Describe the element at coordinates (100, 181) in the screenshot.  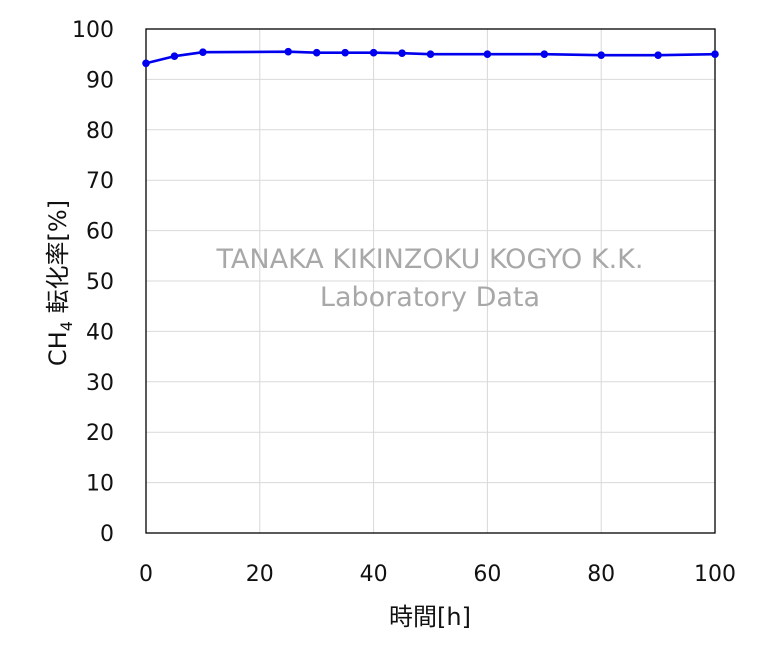
I see `y-tick-label-70: 70` at that location.